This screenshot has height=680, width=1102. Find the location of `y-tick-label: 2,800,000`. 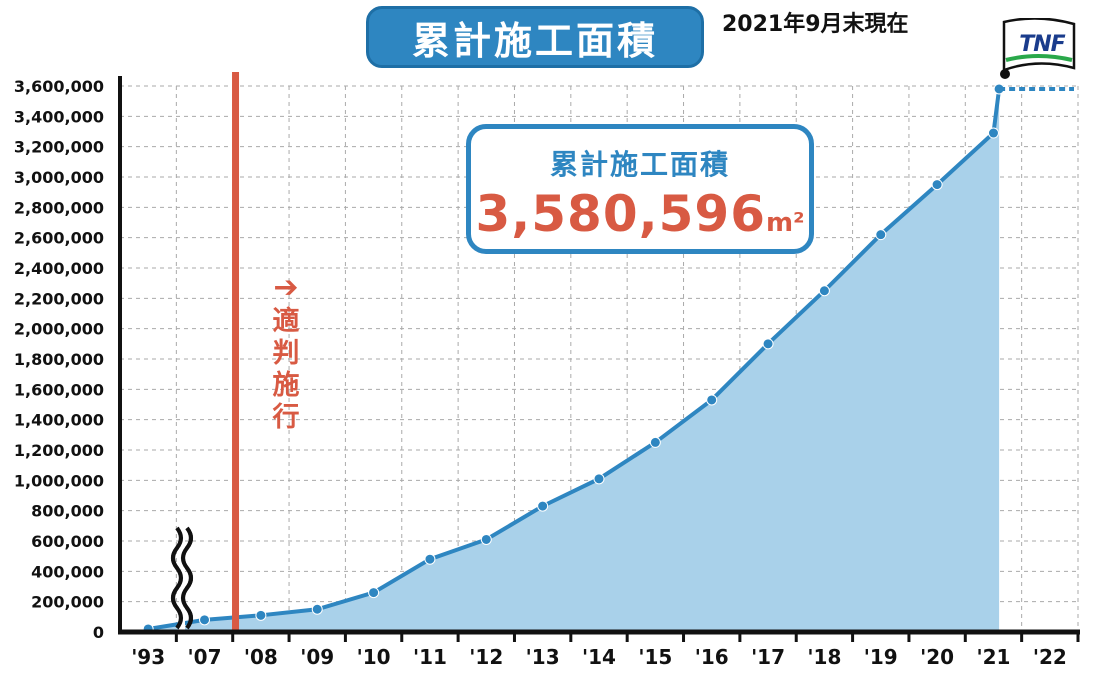

y-tick-label: 2,800,000 is located at coordinates (59, 207).